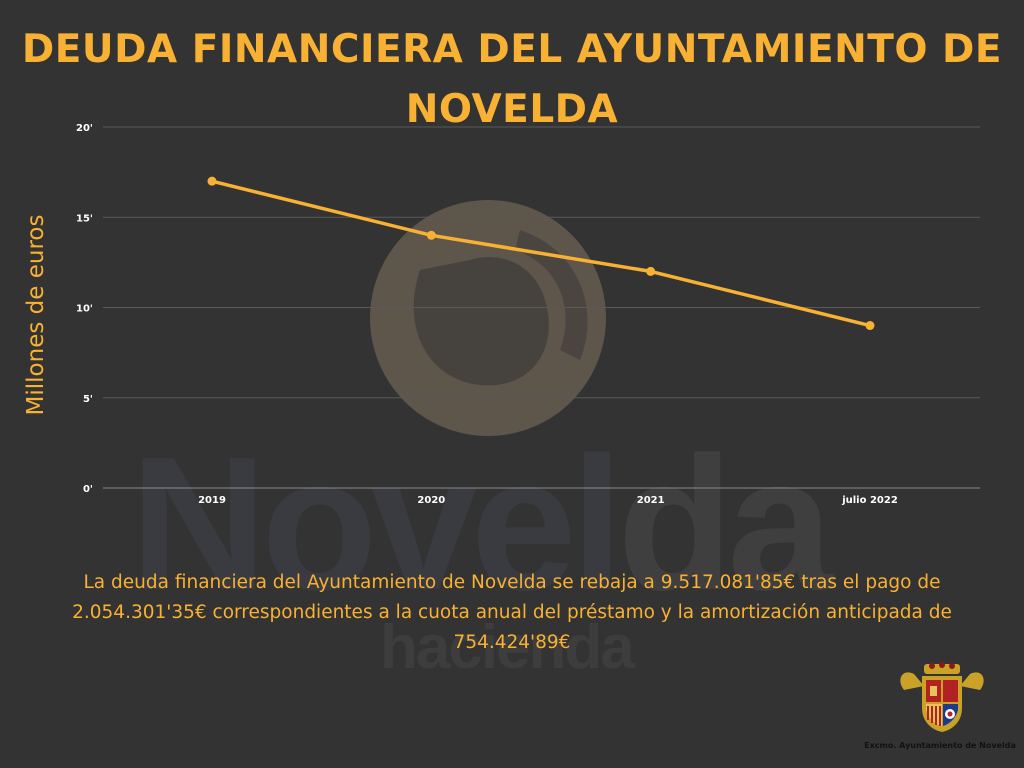  What do you see at coordinates (84, 128) in the screenshot?
I see `y-tick-label: 20'` at bounding box center [84, 128].